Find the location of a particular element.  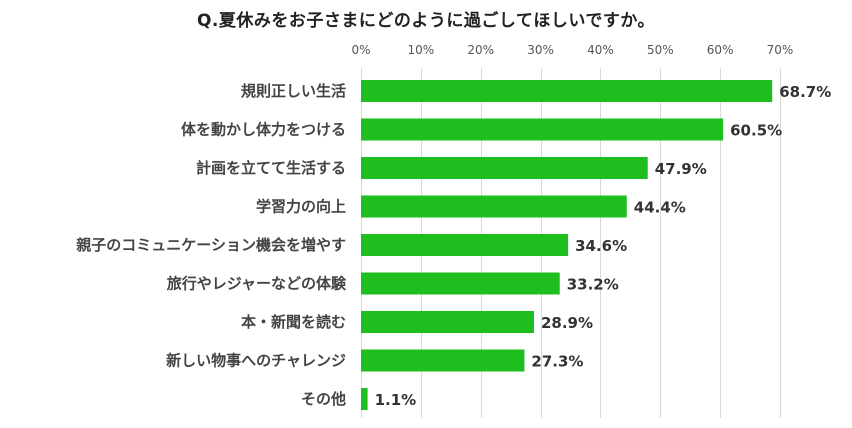

chart-title: Q.夏休みをお子さまにどのように過ごしてほしいですか。 is located at coordinates (426, 21).